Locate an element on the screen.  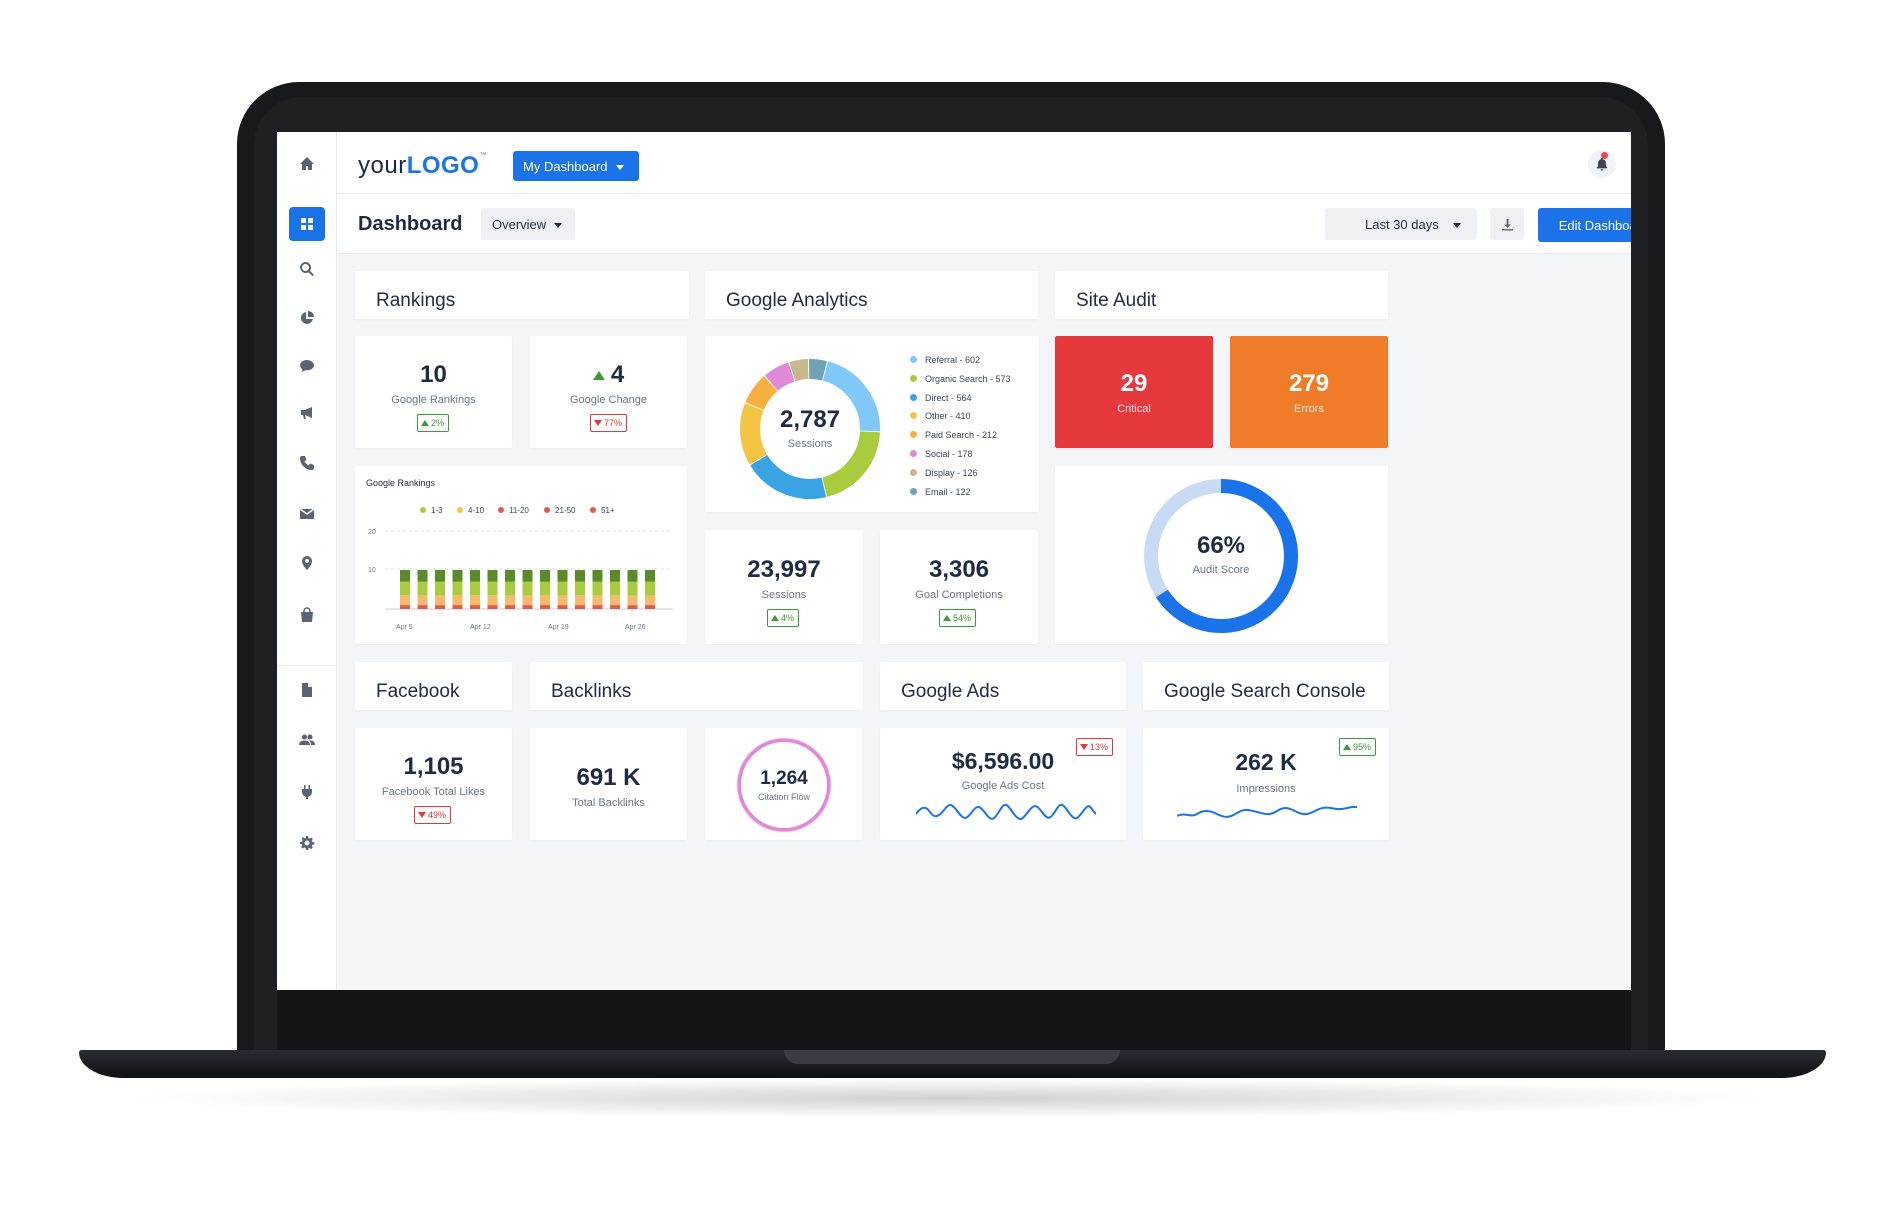
ring-progress is located at coordinates (1226, 556).